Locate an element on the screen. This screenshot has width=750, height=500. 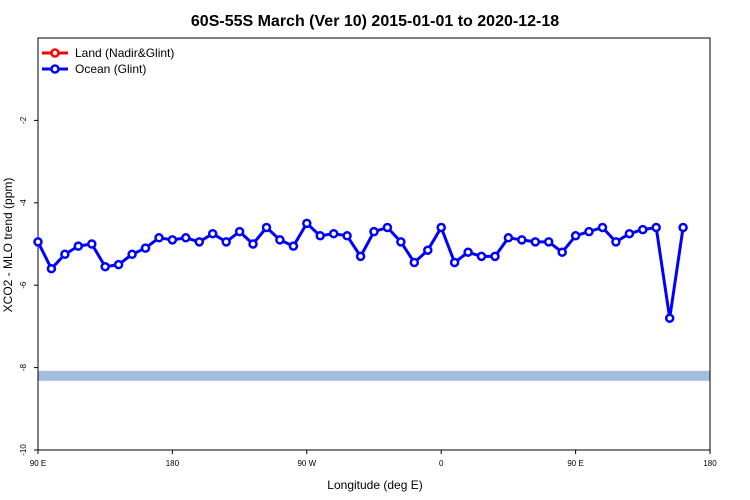
y-tick-label: -6 is located at coordinates (23, 285).